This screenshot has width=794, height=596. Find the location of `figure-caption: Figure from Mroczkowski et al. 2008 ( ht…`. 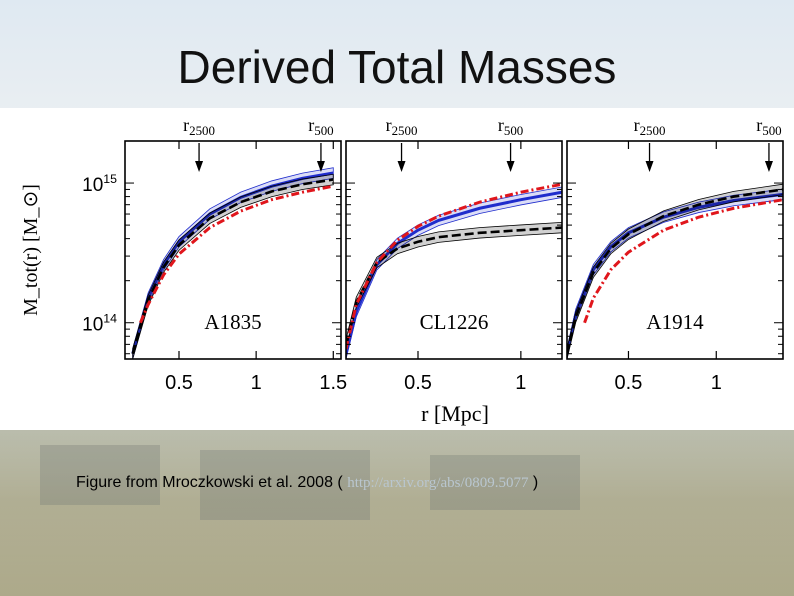

figure-caption: Figure from Mroczkowski et al. 2008 ( ht… is located at coordinates (307, 483).